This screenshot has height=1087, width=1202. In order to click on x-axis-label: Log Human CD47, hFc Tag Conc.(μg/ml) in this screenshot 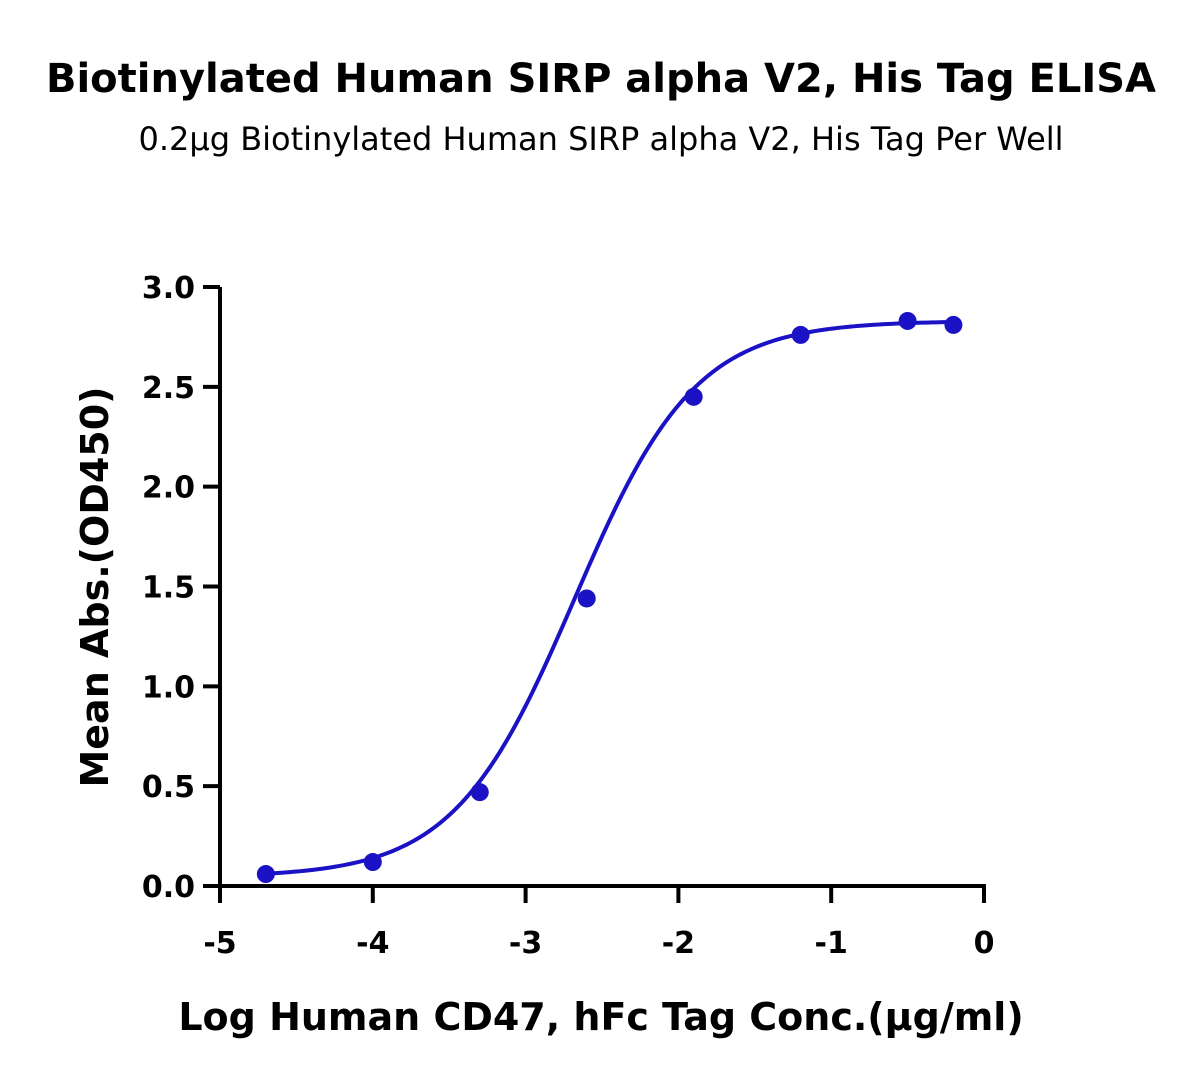, I will do `click(600, 1017)`.